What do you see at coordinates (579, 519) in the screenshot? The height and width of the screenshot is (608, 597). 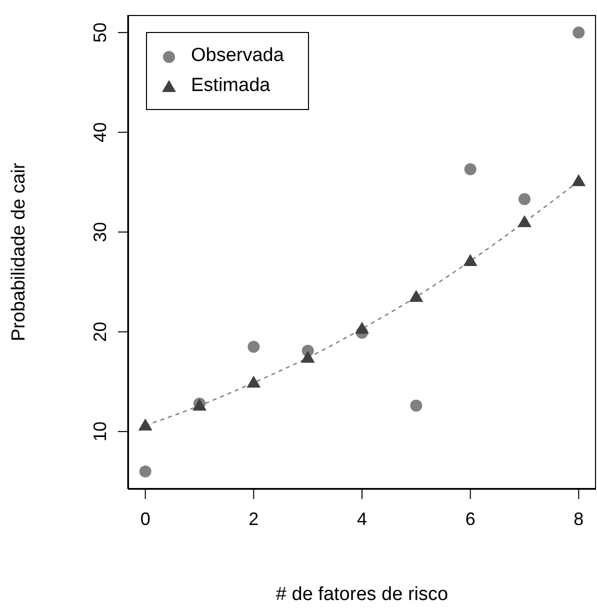 I see `x-tick-label: 8` at bounding box center [579, 519].